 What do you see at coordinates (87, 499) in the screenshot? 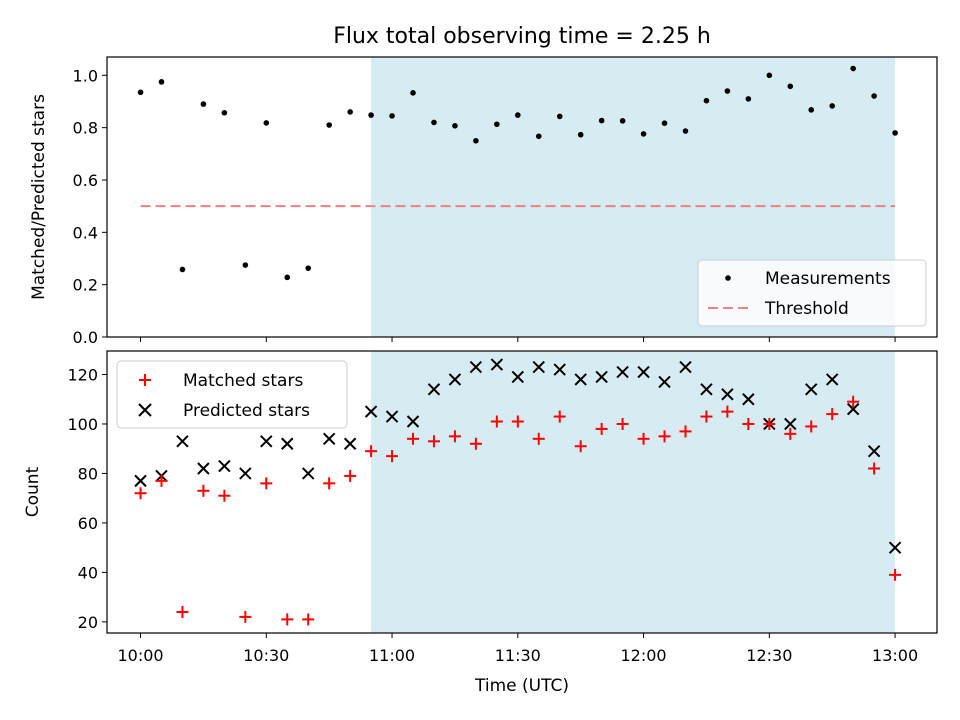
I see `count-y-ticks: 20 40 60 80 100 120` at bounding box center [87, 499].